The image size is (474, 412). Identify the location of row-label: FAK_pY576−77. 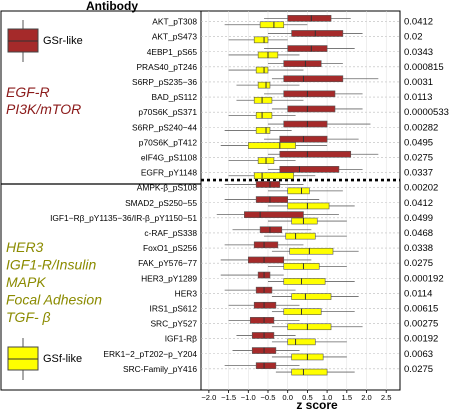
(167, 263).